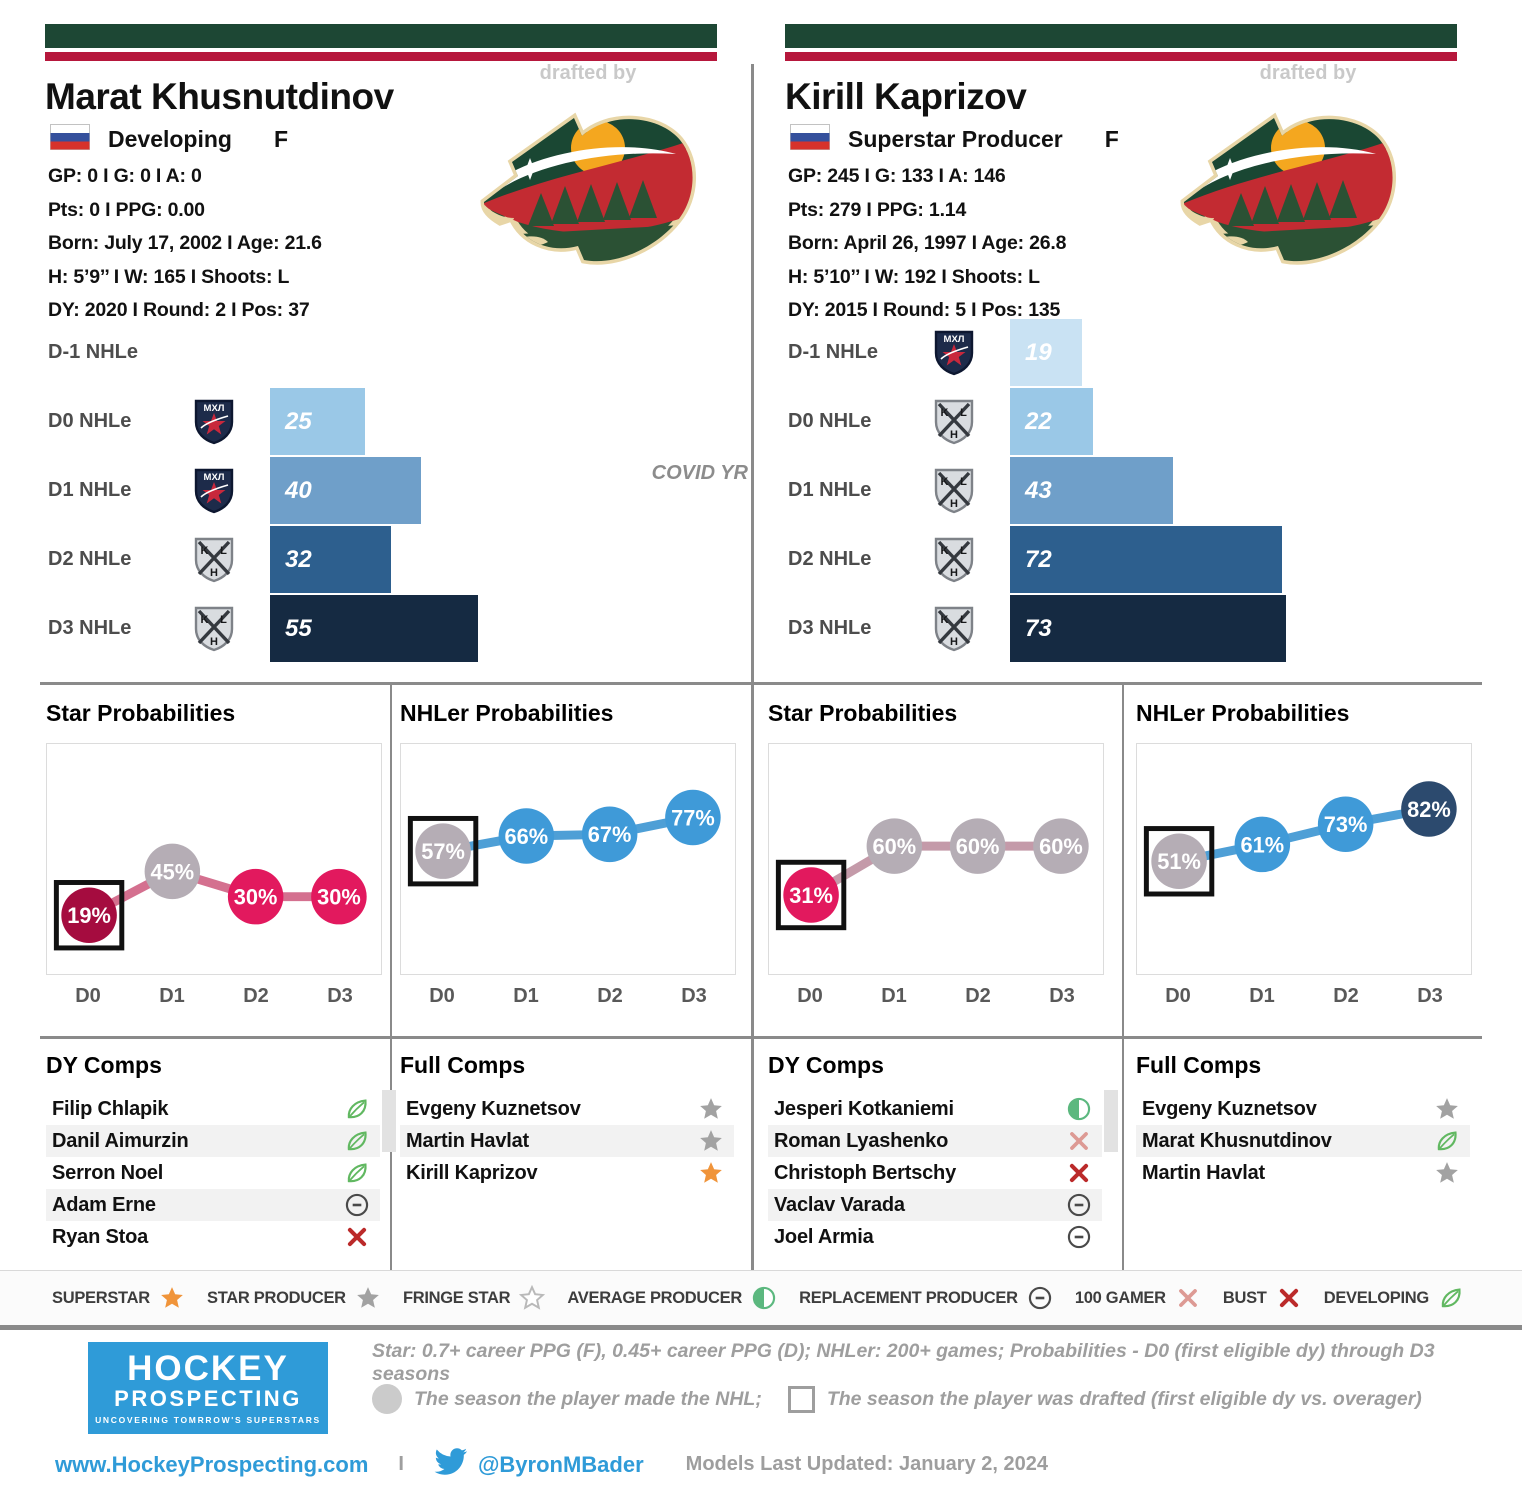 This screenshot has width=1522, height=1492. What do you see at coordinates (219, 96) in the screenshot?
I see `player-name: Marat Khusnutdinov` at bounding box center [219, 96].